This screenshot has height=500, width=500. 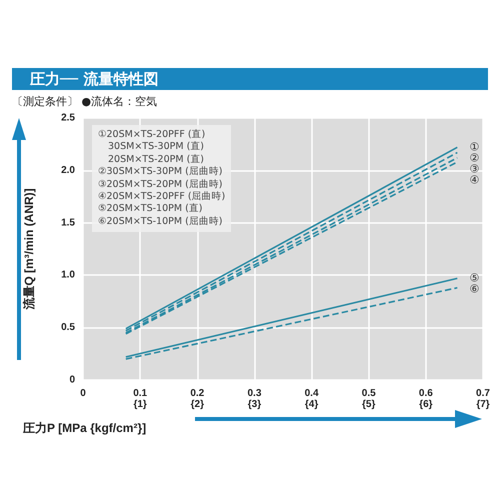 I want to click on y-tick-label: 0.5, so click(x=68, y=328).